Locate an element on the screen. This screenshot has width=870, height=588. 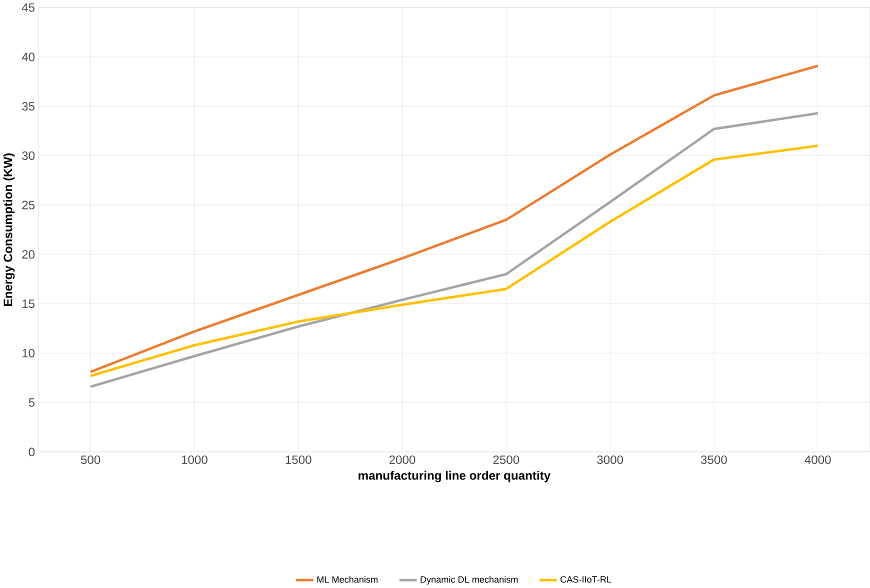
y-tick-label: 15 is located at coordinates (28, 303).